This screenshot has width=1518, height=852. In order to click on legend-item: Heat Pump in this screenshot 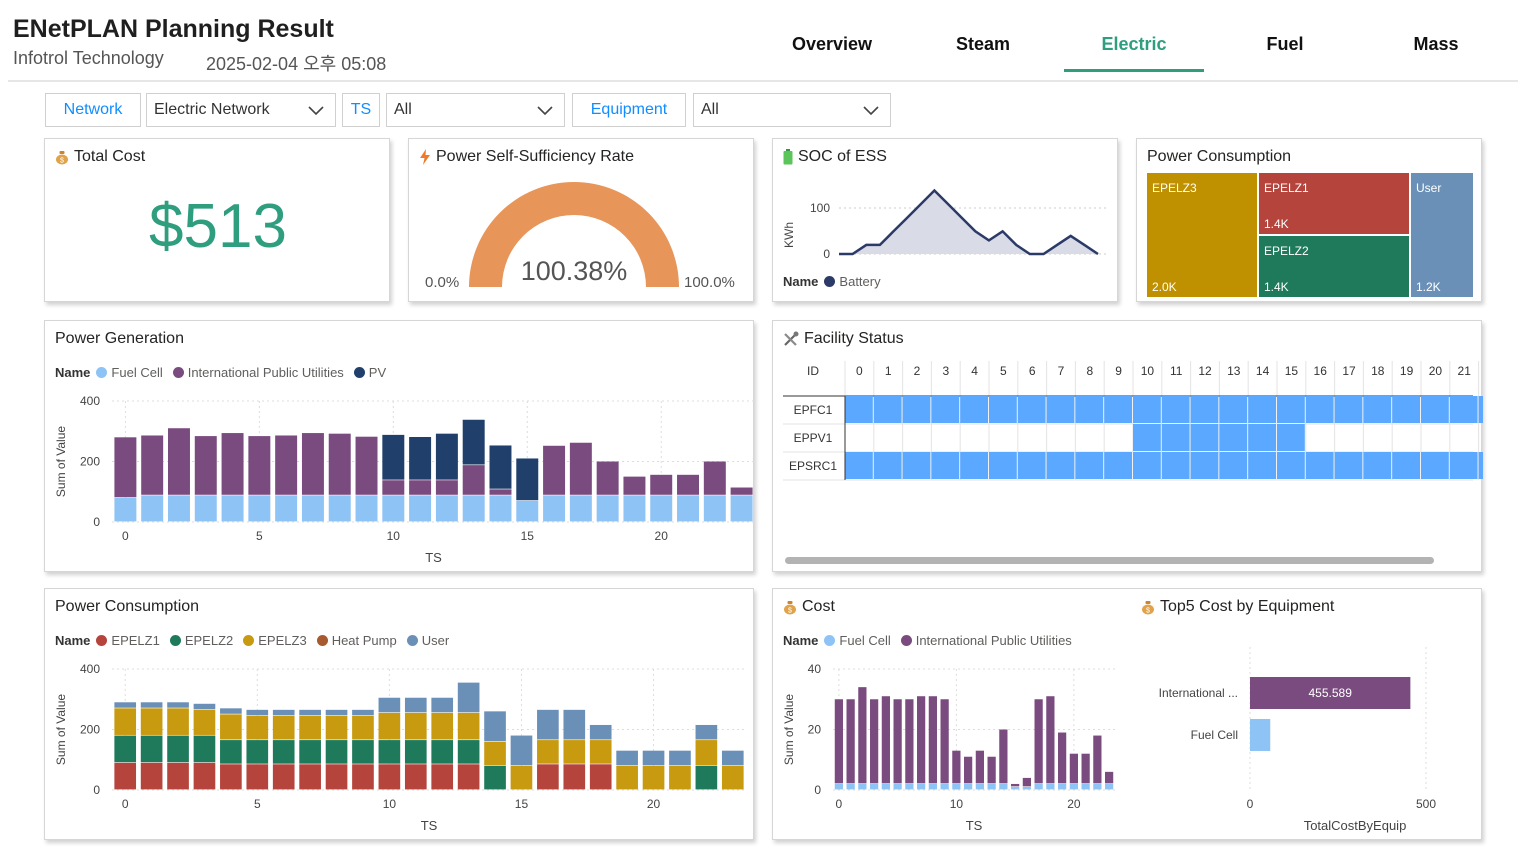, I will do `click(364, 640)`.